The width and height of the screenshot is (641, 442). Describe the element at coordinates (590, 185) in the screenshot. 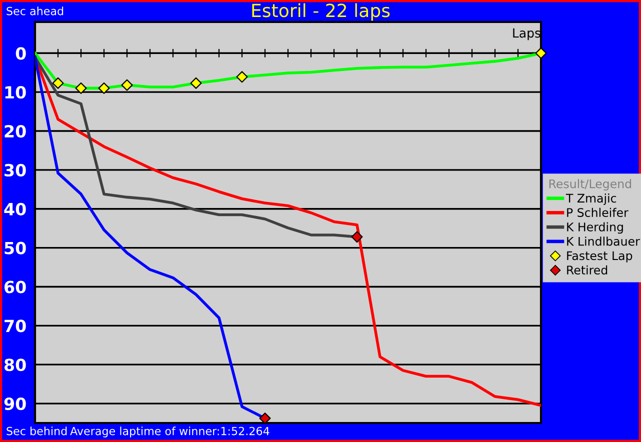

I see `legend-title: Result/Legend` at that location.